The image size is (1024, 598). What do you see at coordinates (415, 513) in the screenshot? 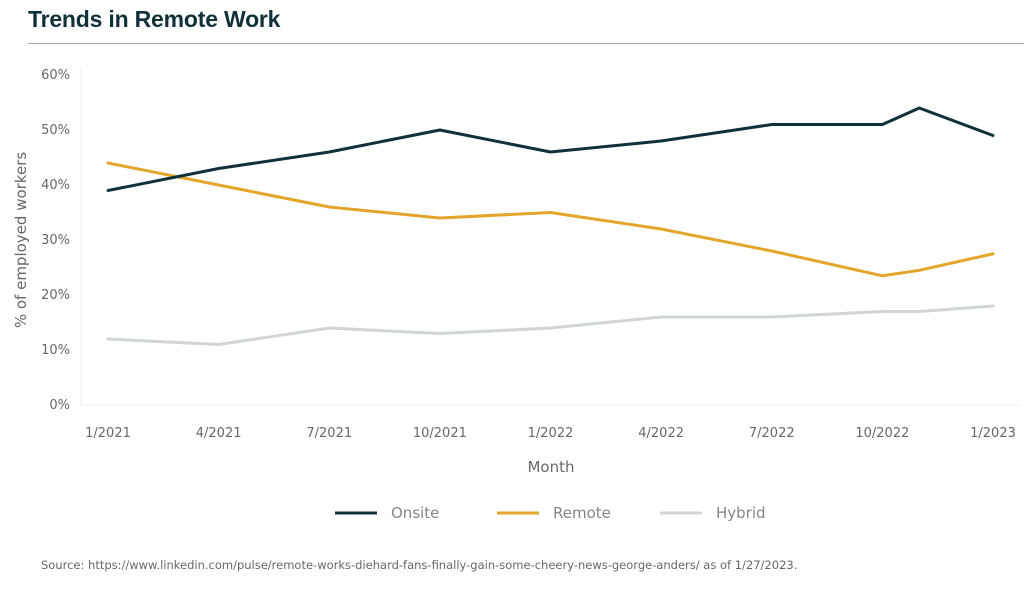
I see `legend-label-onsite: Onsite` at bounding box center [415, 513].